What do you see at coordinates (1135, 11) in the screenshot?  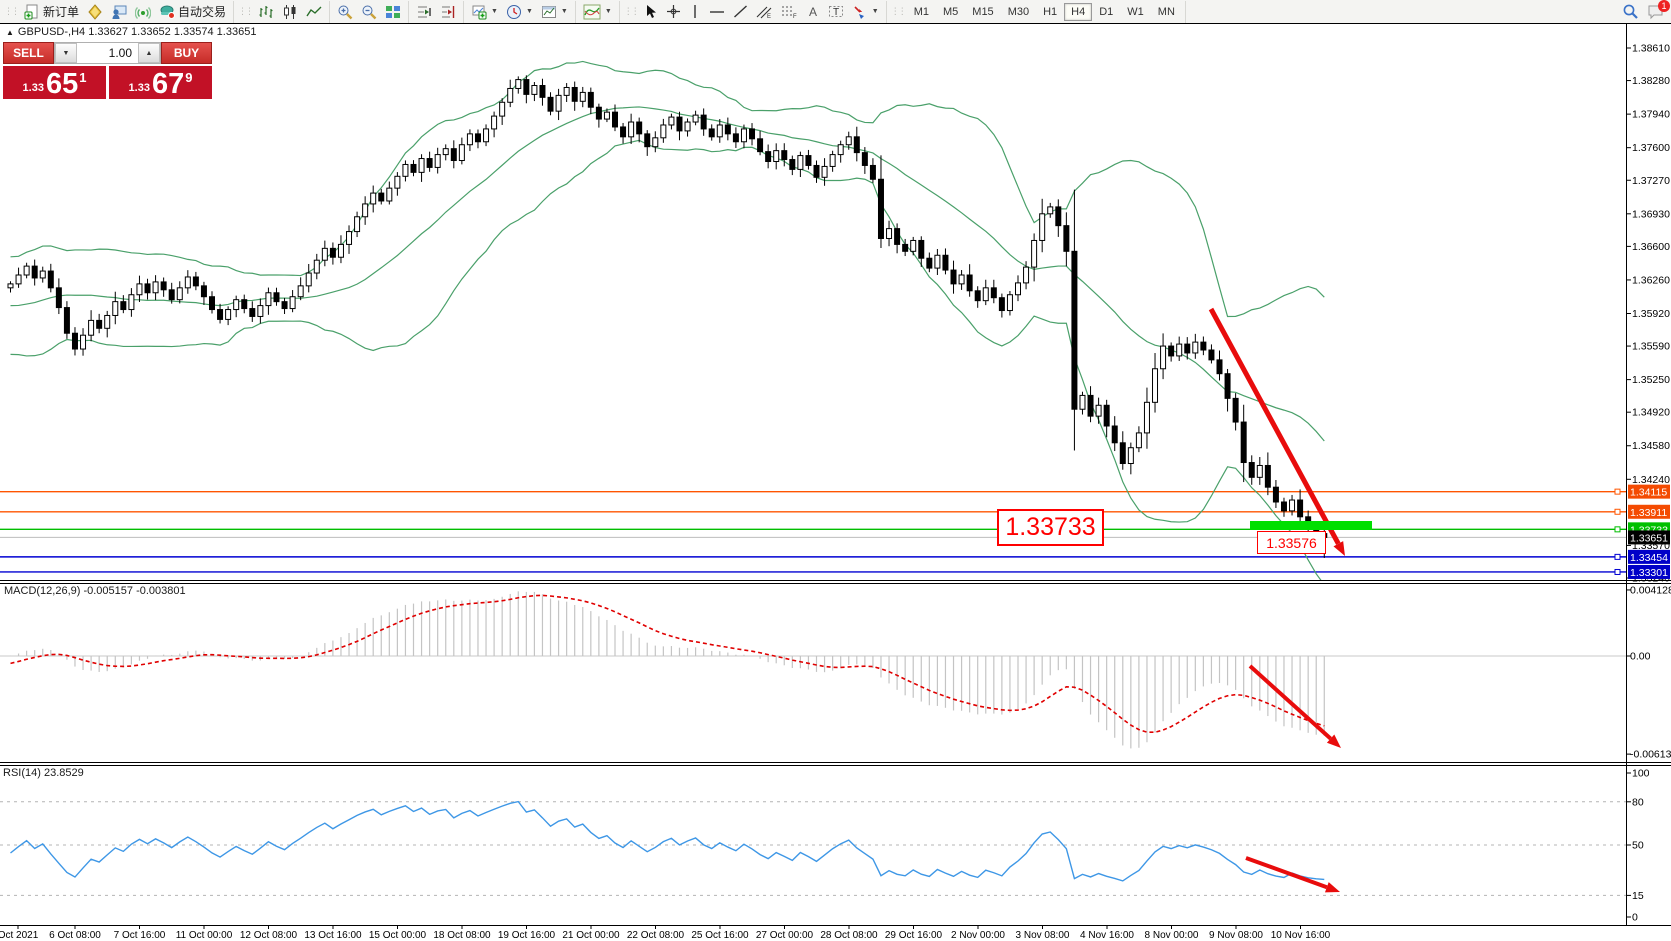 I see `timeframe-button-w1: W1` at bounding box center [1135, 11].